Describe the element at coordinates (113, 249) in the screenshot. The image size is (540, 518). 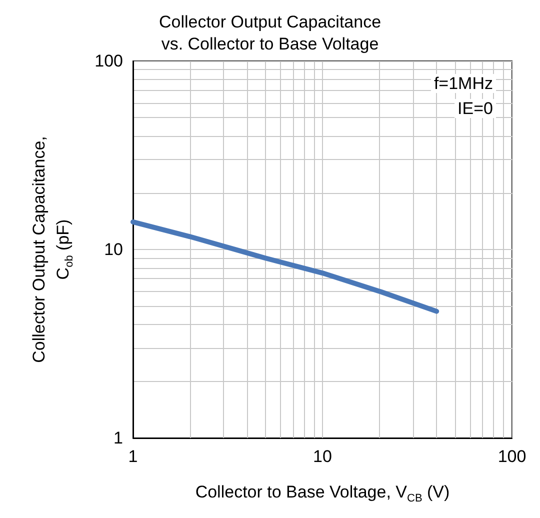
I see `y-tick-label: 10` at that location.